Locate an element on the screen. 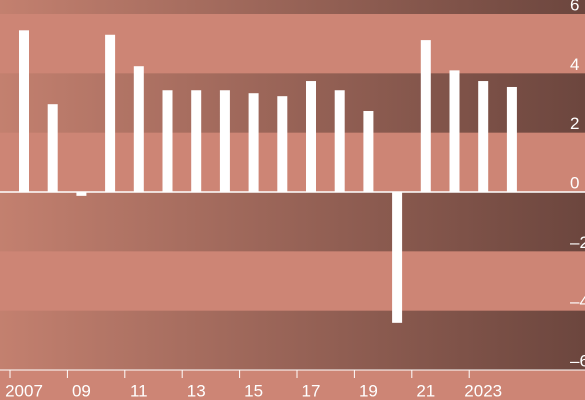 The image size is (585, 400). y-tick-label: –4 is located at coordinates (577, 301).